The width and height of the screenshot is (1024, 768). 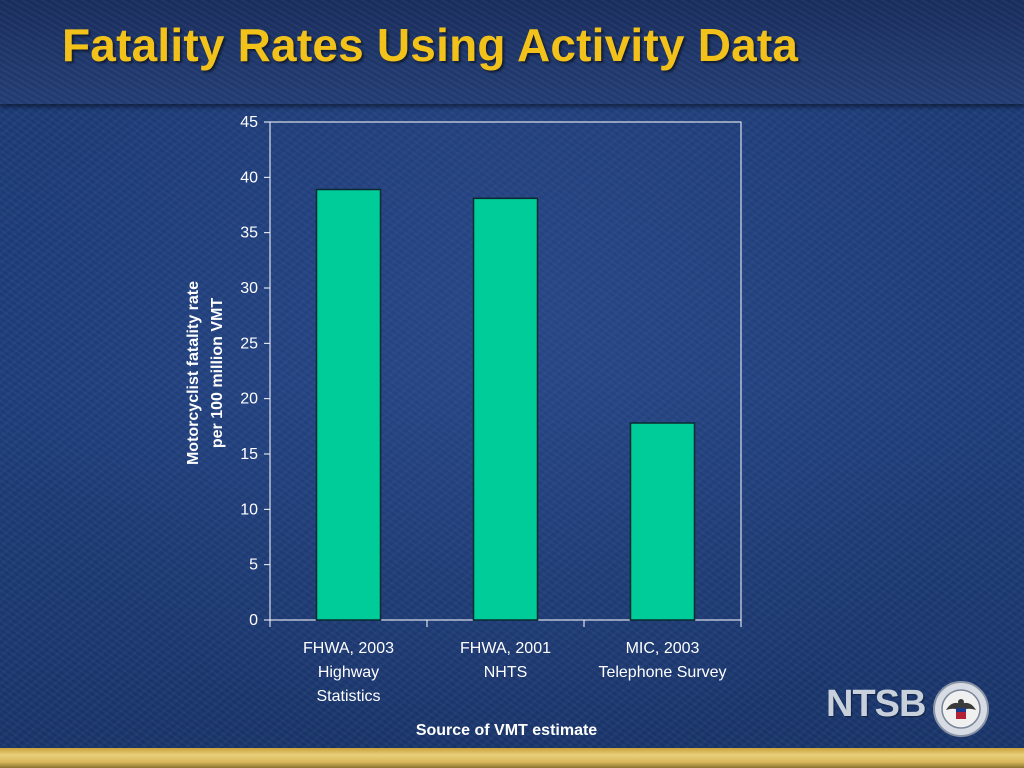 I want to click on slide-title: Fatality Rates Using Activity Data, so click(x=430, y=45).